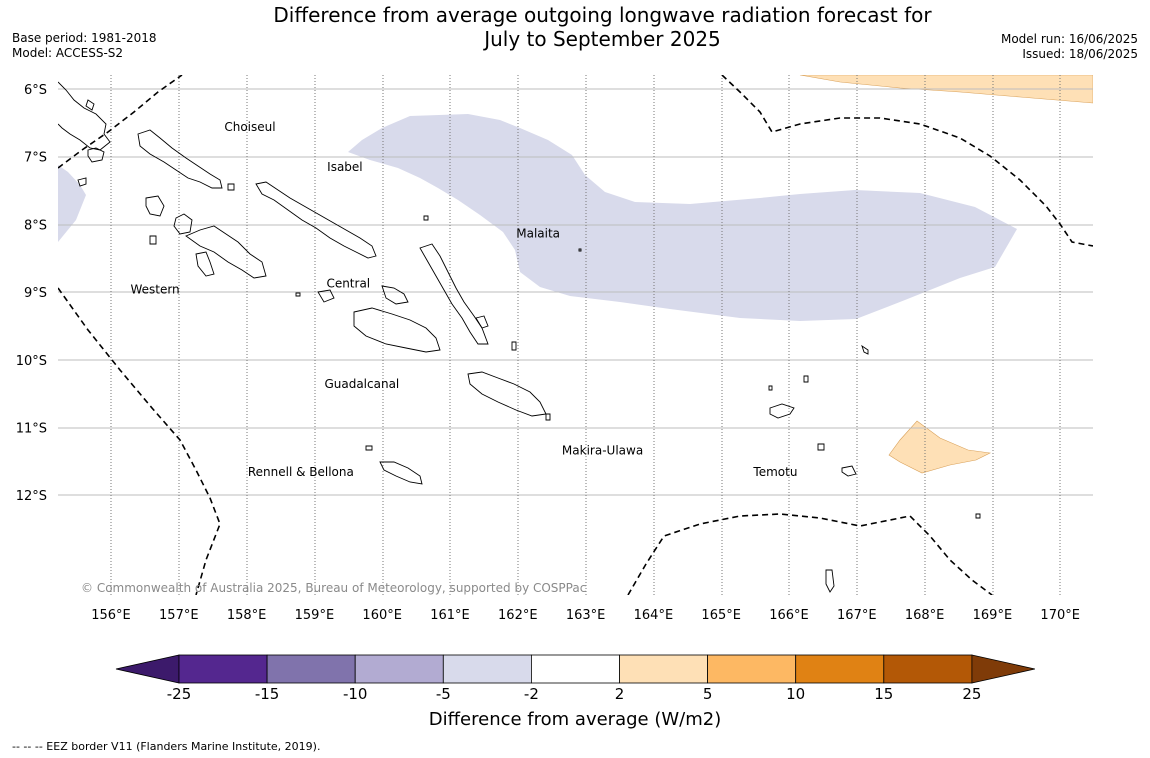 This screenshot has width=1150, height=758. What do you see at coordinates (155, 206) in the screenshot?
I see `coast-vella-lavella` at bounding box center [155, 206].